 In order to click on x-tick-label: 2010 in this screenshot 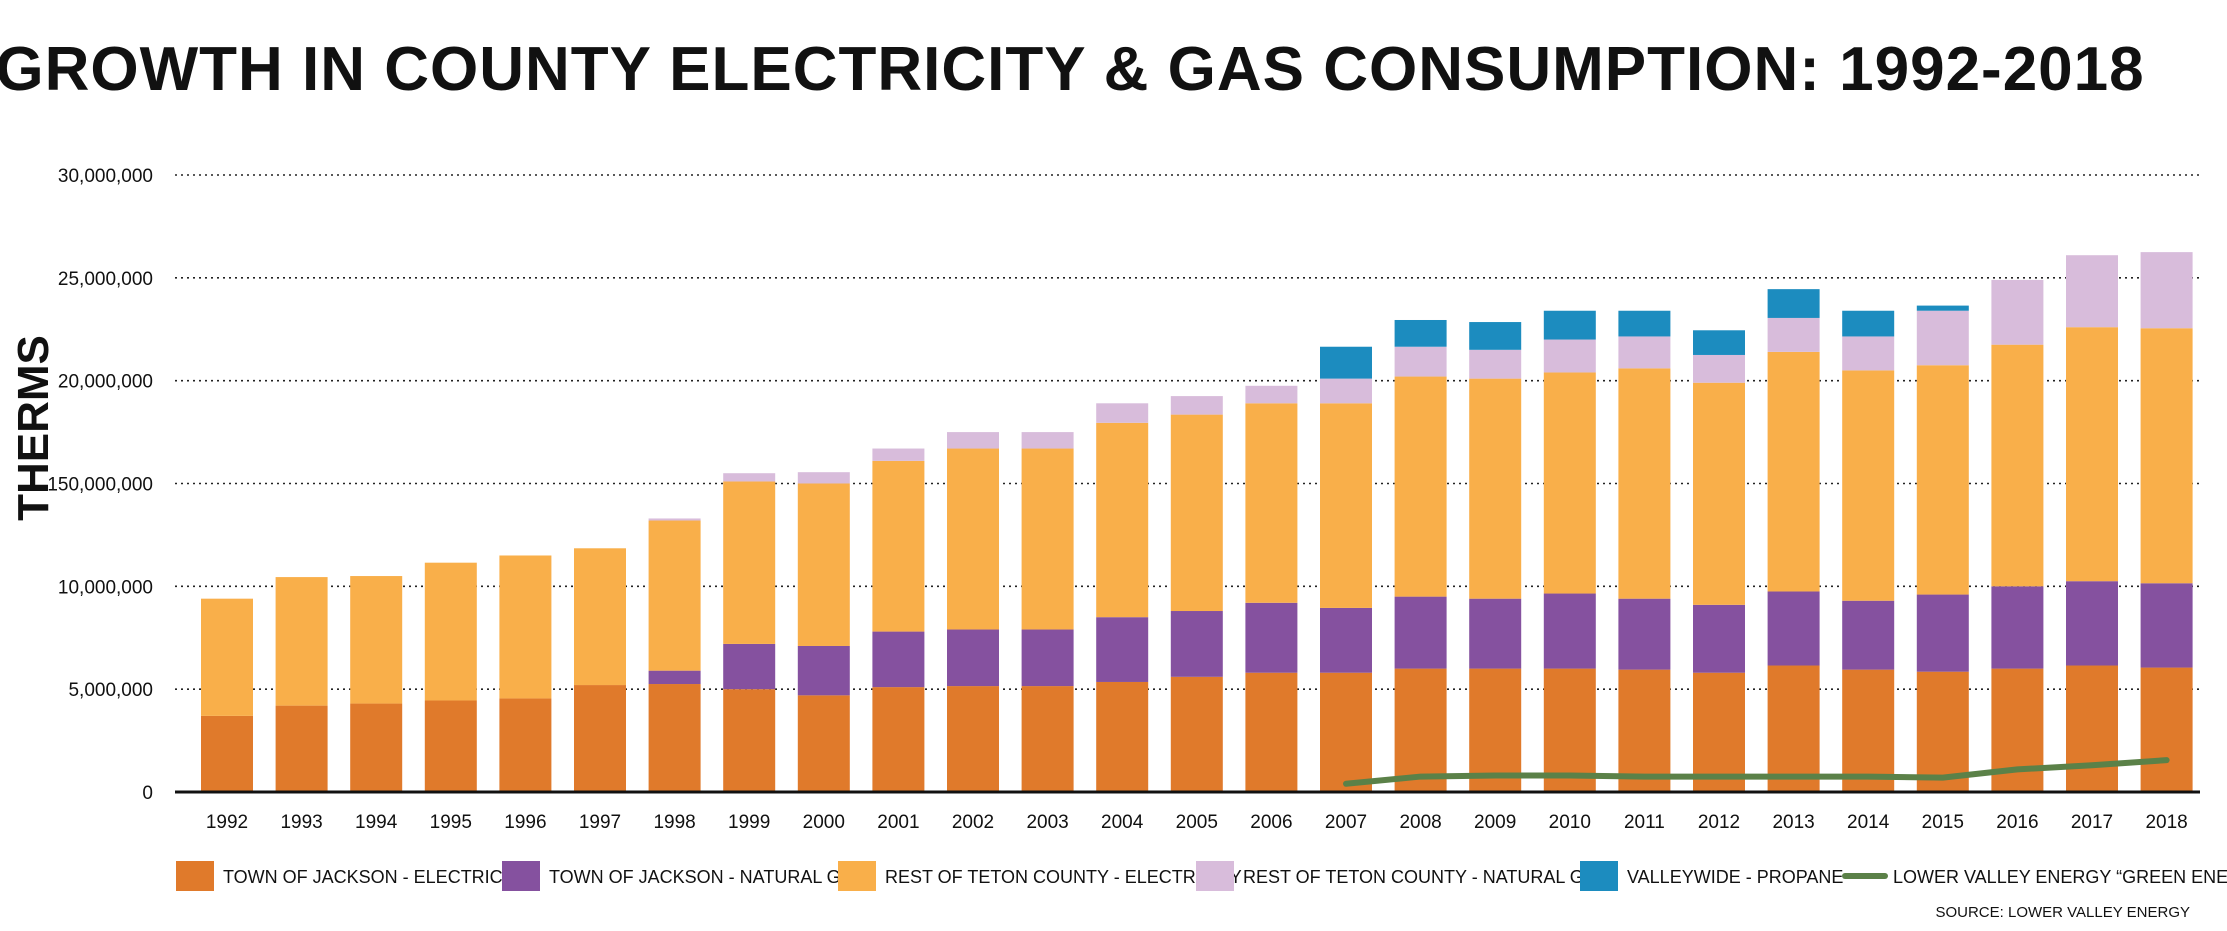, I will do `click(1570, 822)`.